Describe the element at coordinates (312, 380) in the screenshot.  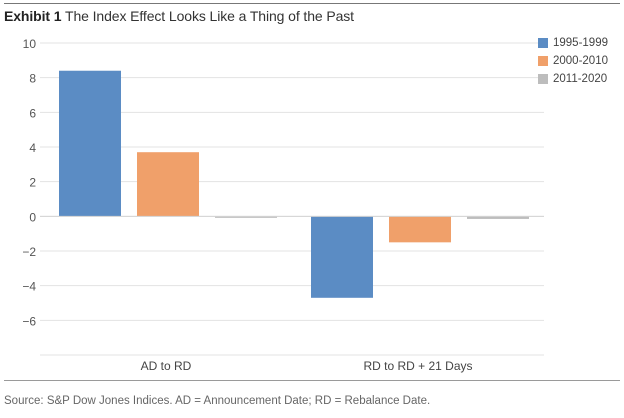
I see `bottom-rule` at that location.